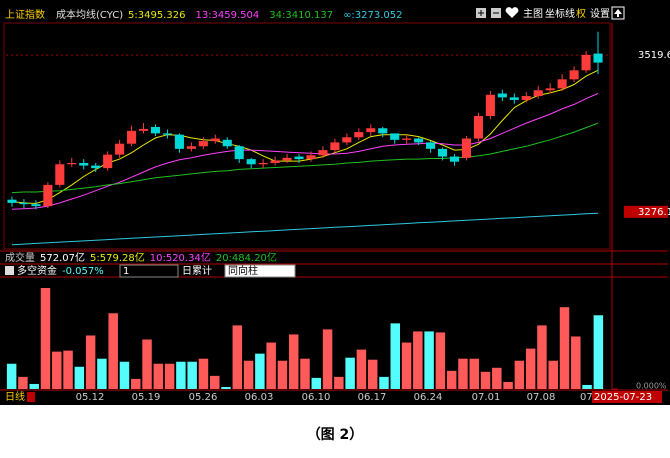  I want to click on volume-legend-item: 572.07亿, so click(62, 257).